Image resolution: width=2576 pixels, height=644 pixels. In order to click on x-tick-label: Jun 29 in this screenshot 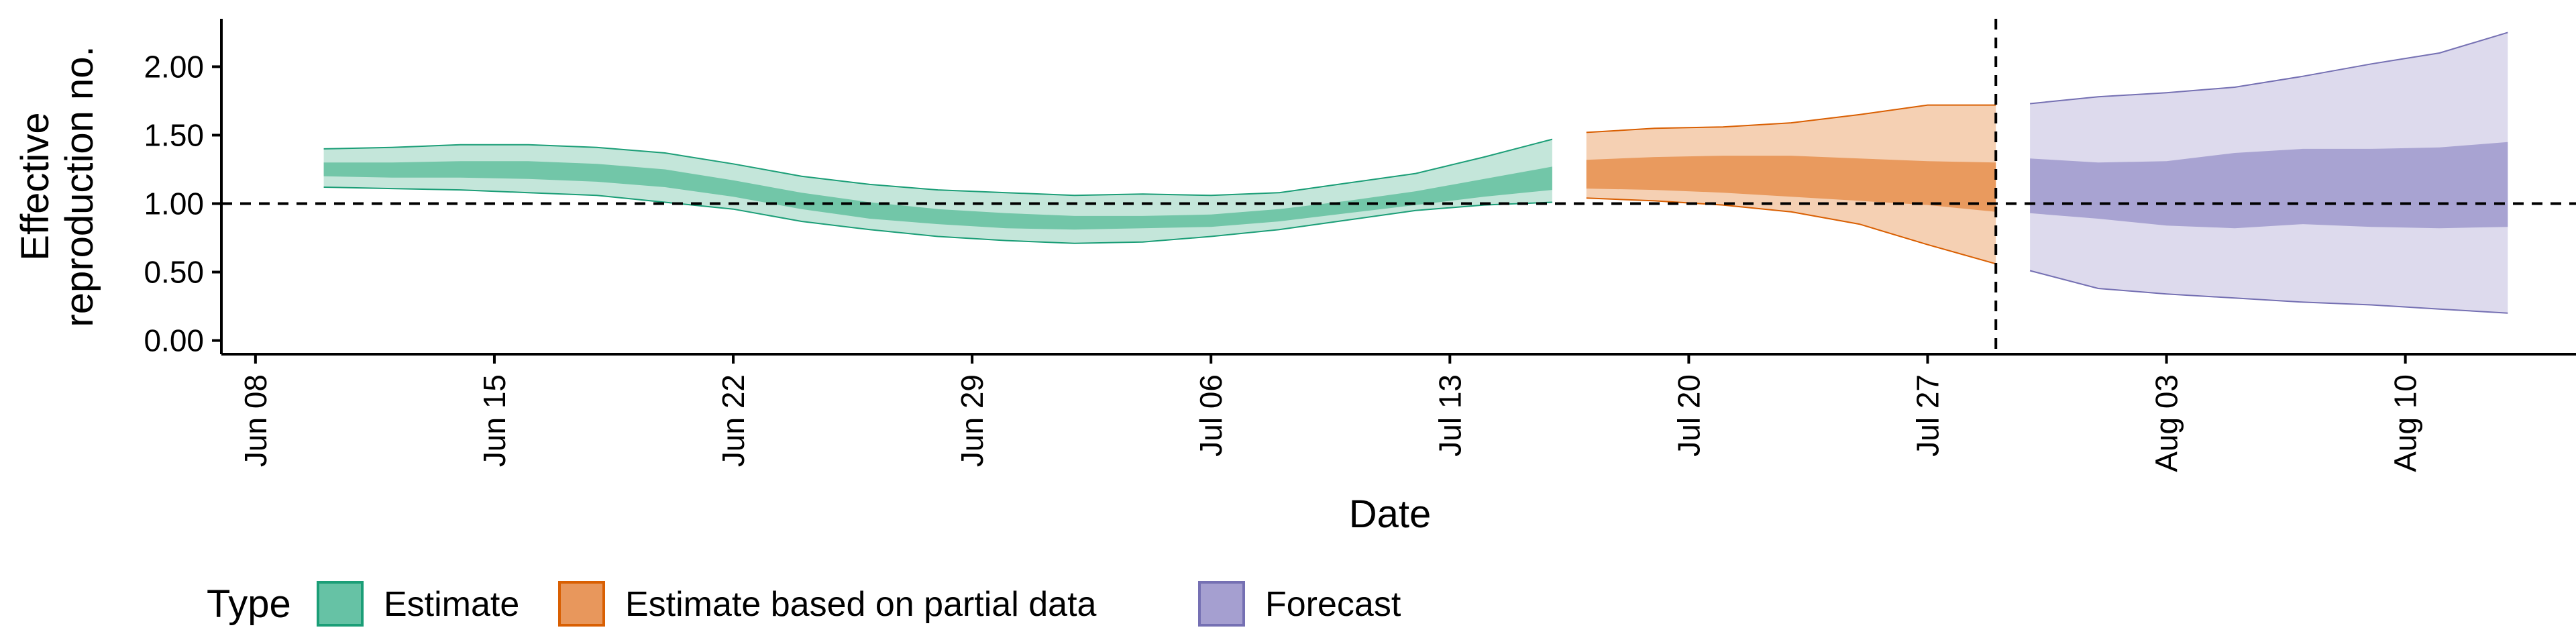, I will do `click(972, 420)`.